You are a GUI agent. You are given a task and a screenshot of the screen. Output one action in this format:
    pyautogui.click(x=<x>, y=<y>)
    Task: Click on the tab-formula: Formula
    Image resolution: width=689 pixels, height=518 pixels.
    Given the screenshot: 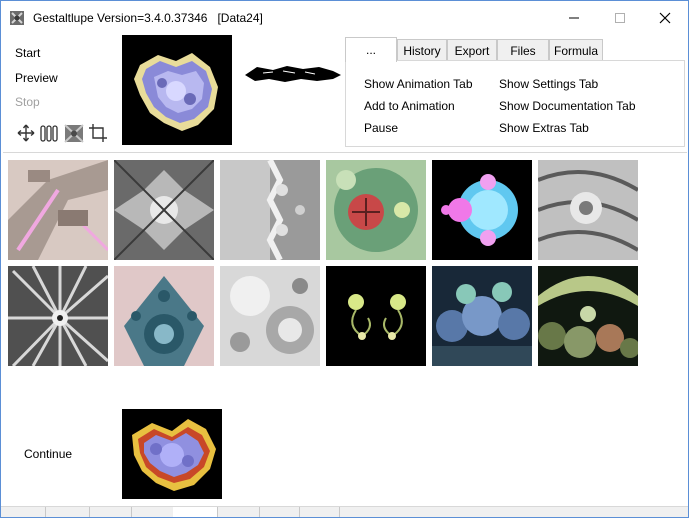 What is the action you would take?
    pyautogui.click(x=576, y=50)
    